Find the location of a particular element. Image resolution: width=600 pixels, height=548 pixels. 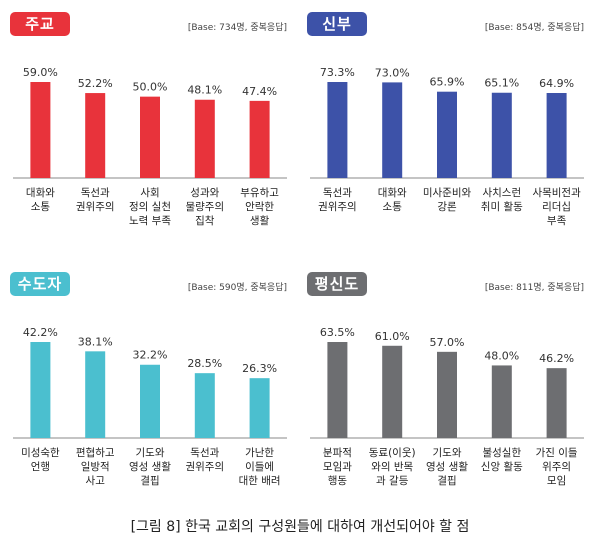

data-label: 65.1% is located at coordinates (501, 83).